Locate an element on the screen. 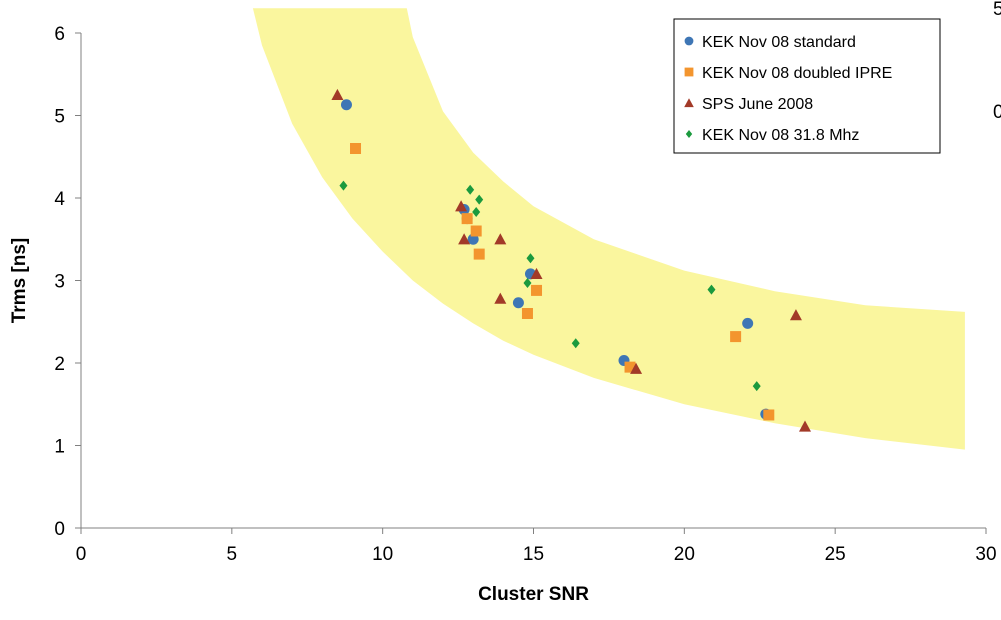 The image size is (1001, 620). y-tick-label: 6 is located at coordinates (59, 34).